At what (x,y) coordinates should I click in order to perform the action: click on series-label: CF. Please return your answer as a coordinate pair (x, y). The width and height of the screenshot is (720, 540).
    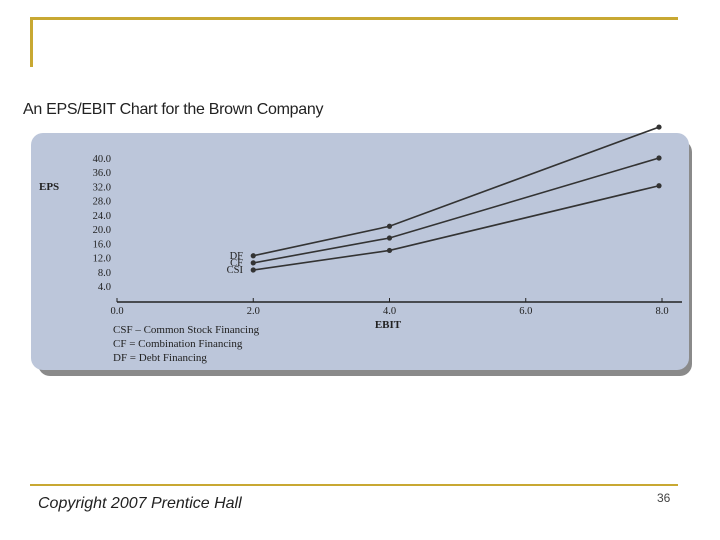
    Looking at the image, I should click on (236, 263).